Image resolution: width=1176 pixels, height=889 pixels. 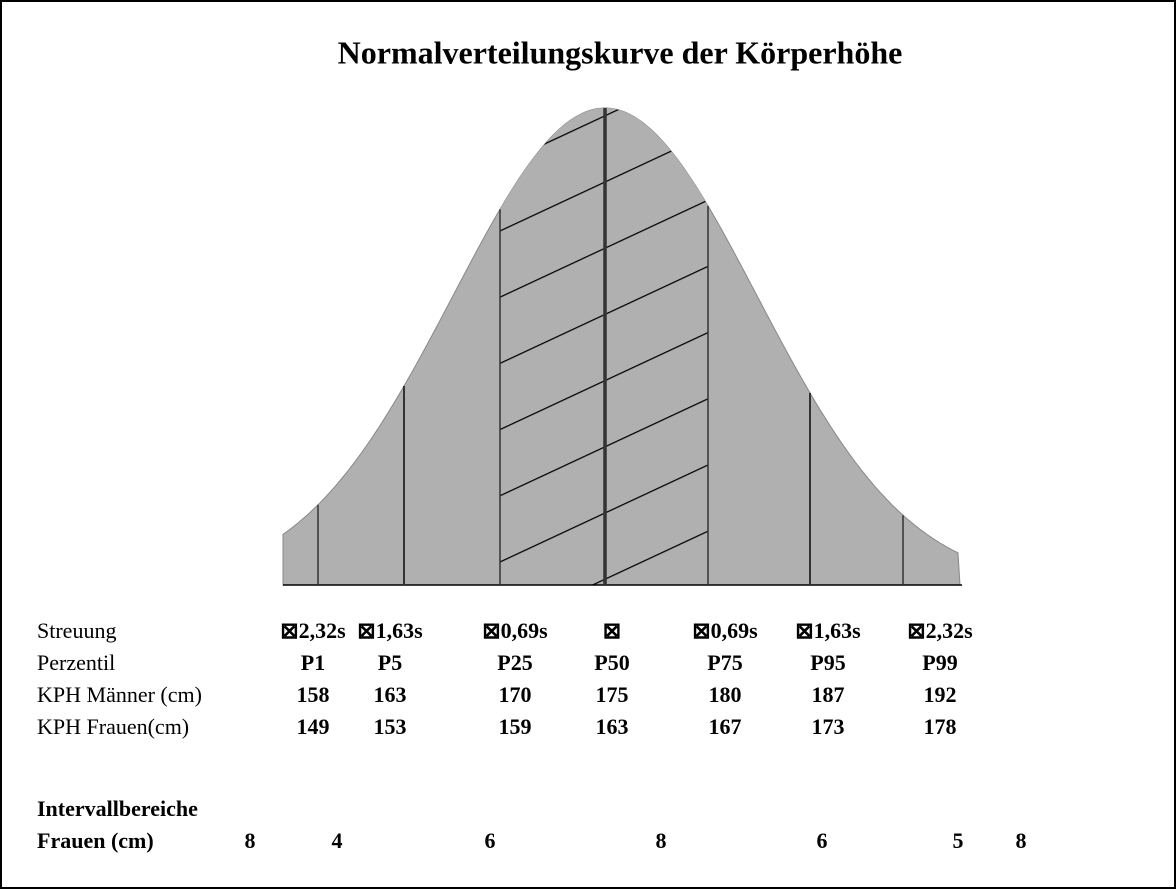 What do you see at coordinates (95, 840) in the screenshot?
I see `intervals-label: Frauen (cm)` at bounding box center [95, 840].